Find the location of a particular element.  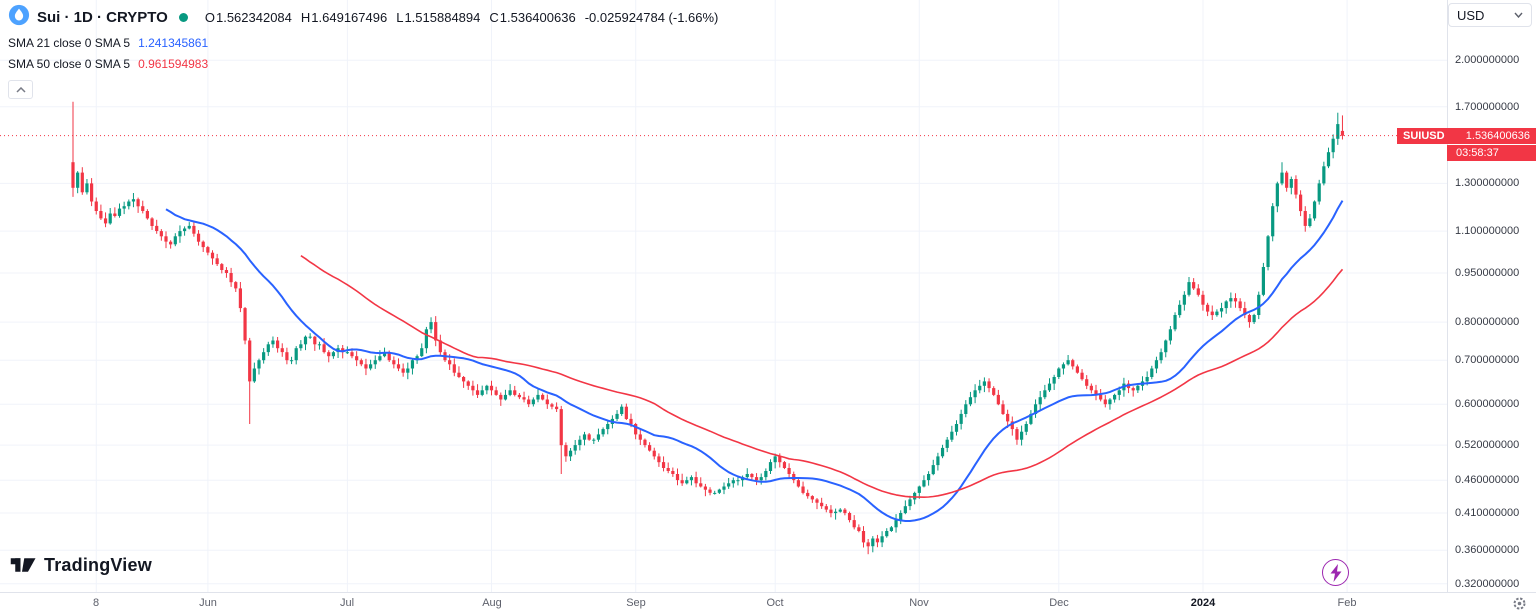

time-axis-label: Sep is located at coordinates (636, 603).